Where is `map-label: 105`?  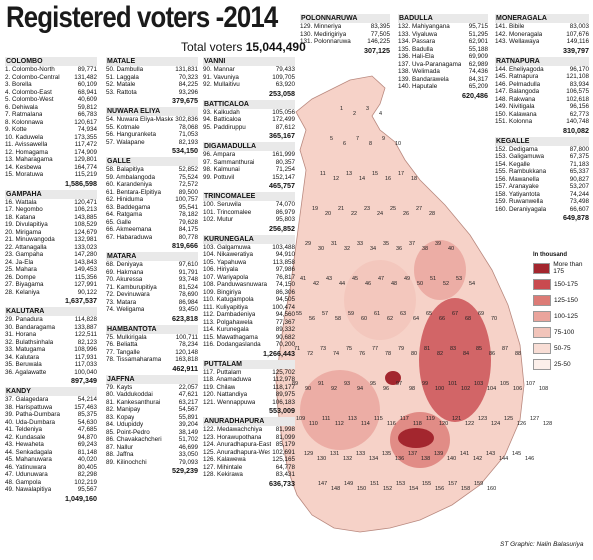 map-label: 105 is located at coordinates (504, 384).